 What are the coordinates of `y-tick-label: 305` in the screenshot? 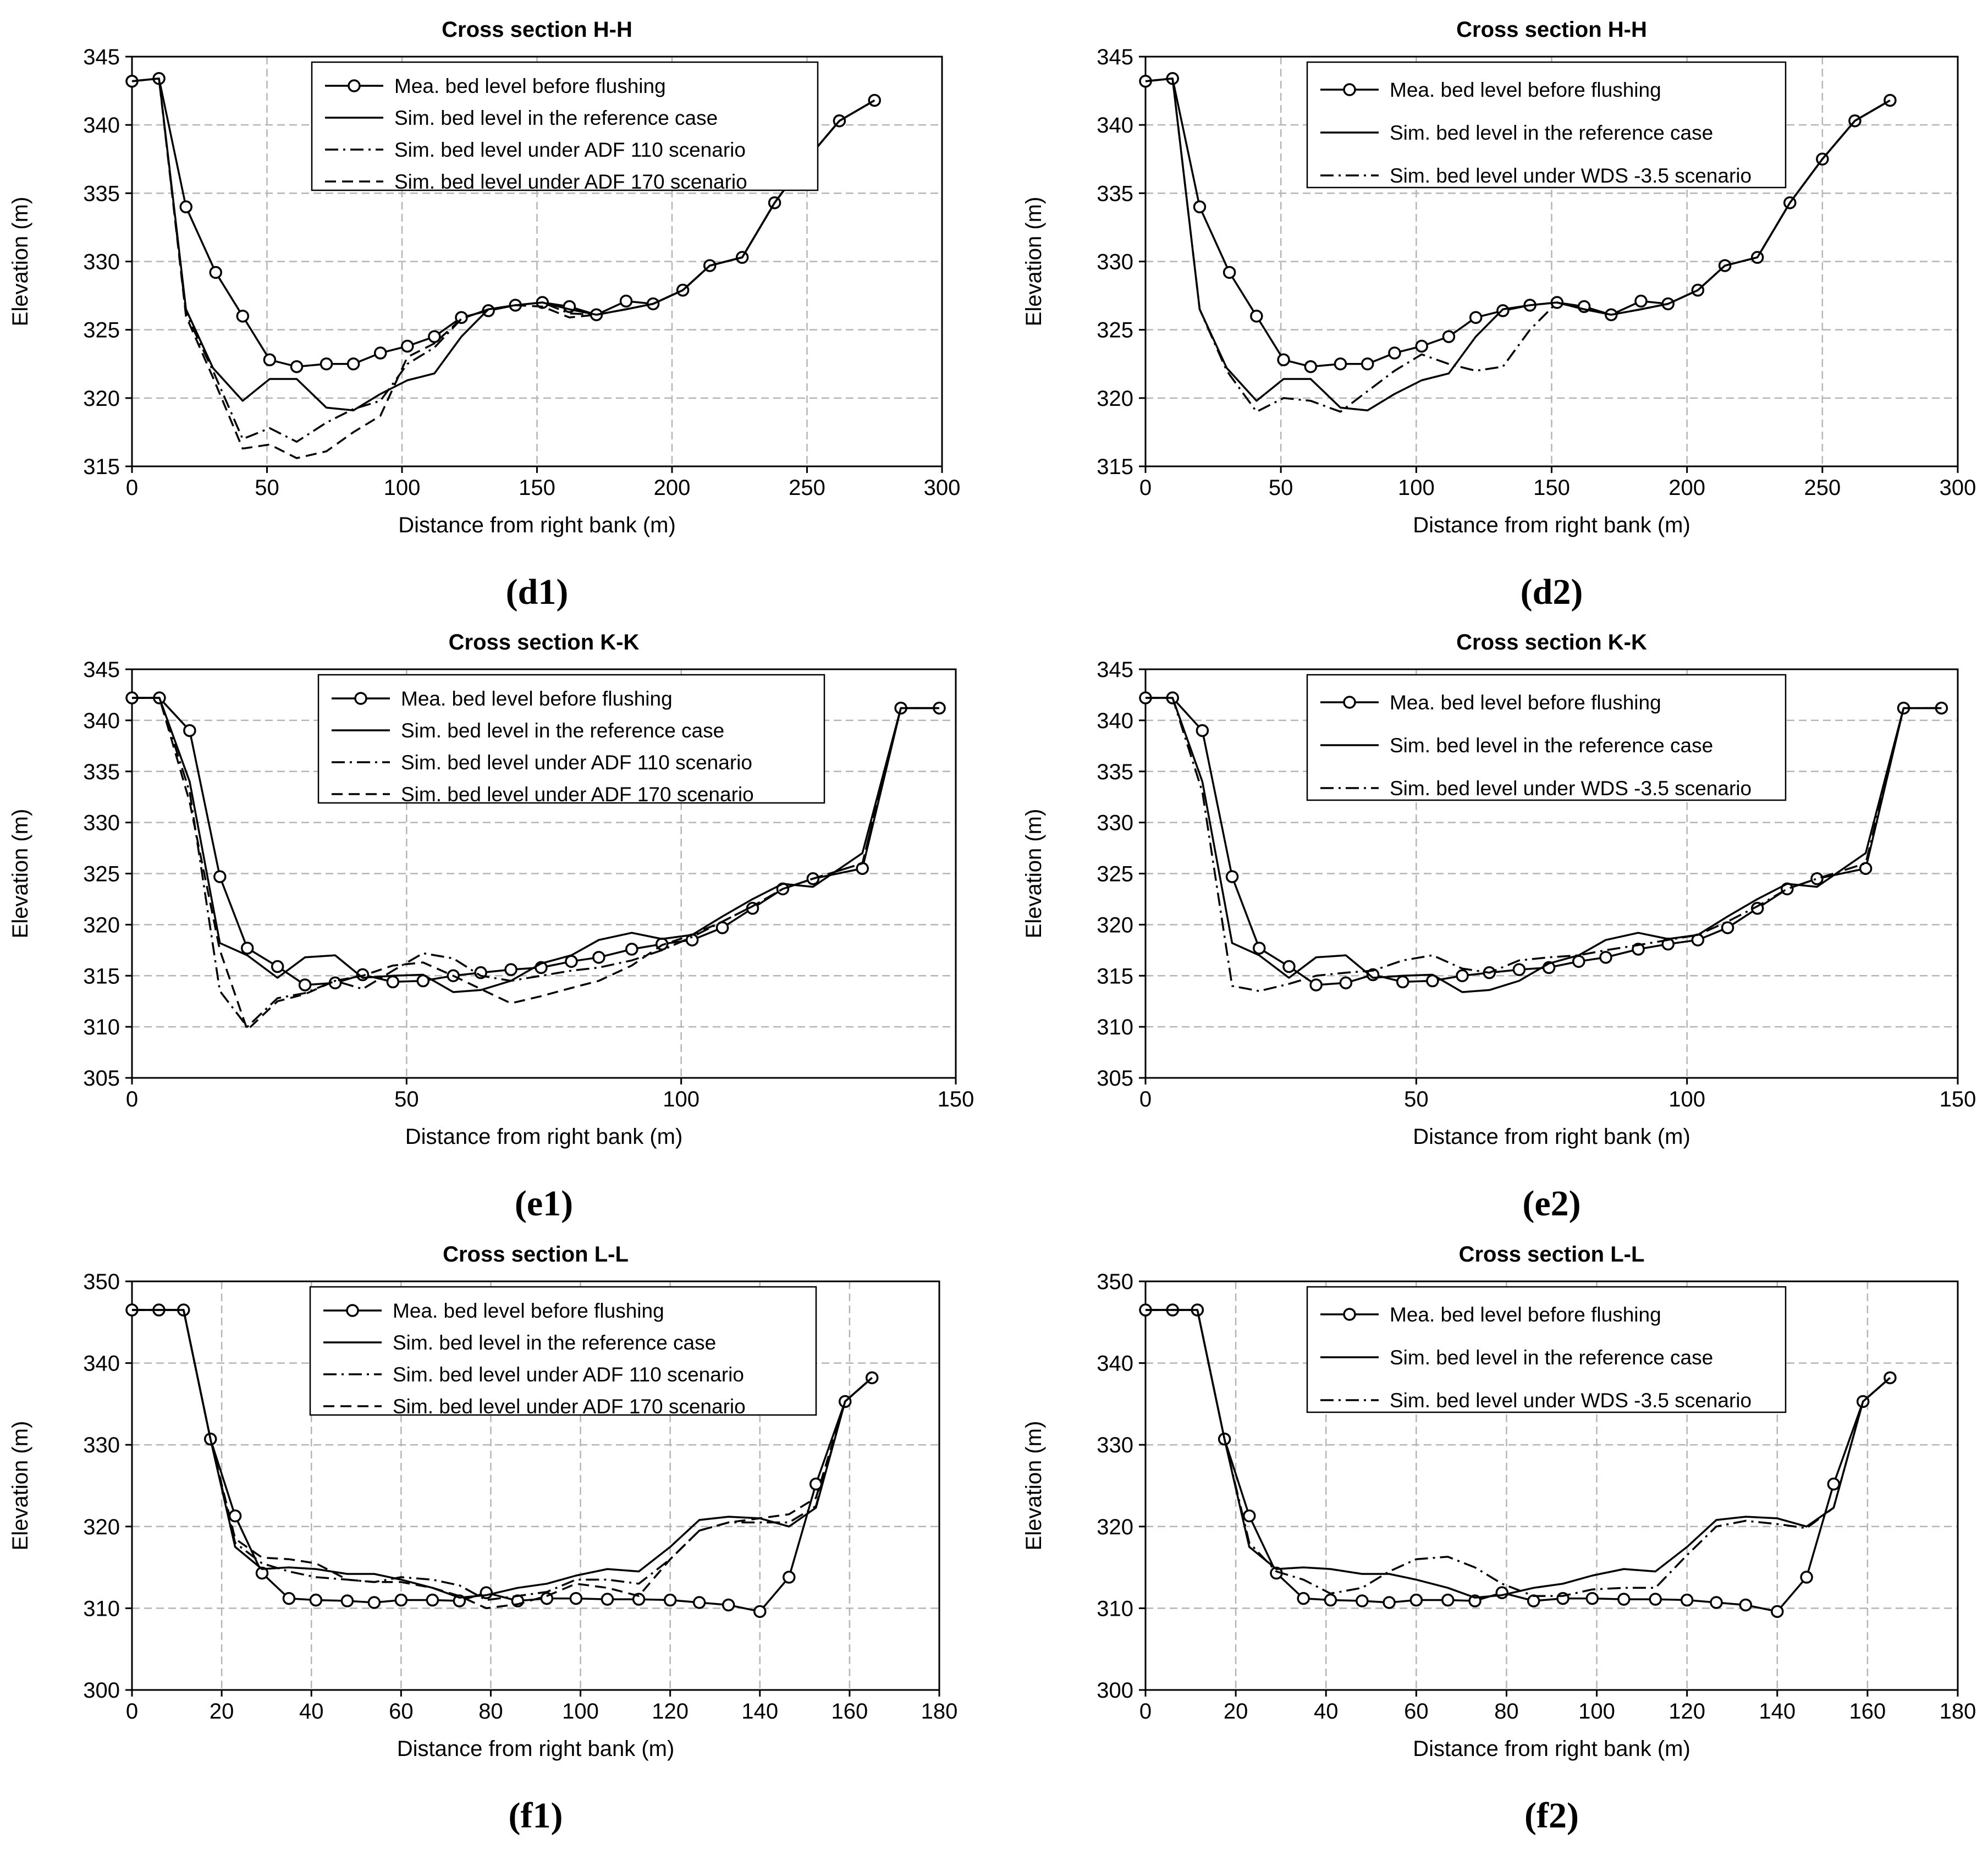 It's located at (101, 1079).